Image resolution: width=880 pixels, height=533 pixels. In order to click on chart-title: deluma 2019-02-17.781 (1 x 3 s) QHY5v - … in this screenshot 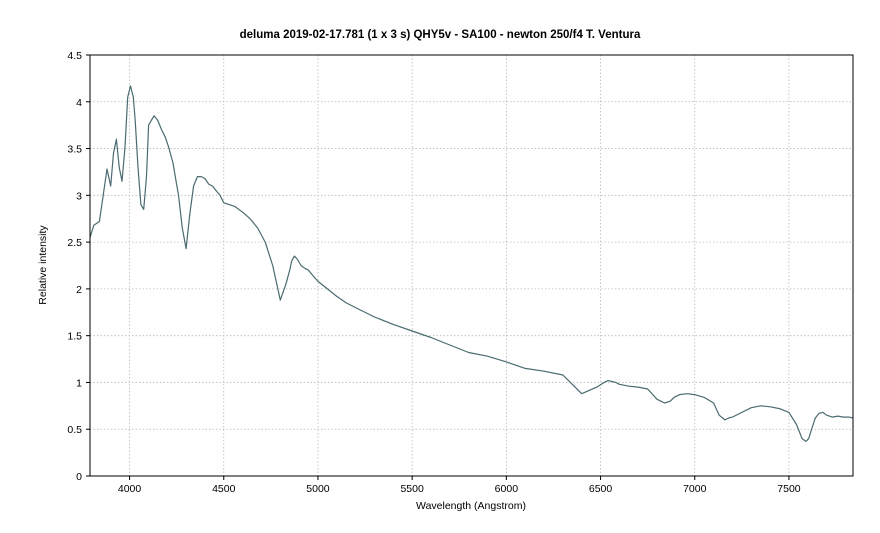, I will do `click(440, 35)`.